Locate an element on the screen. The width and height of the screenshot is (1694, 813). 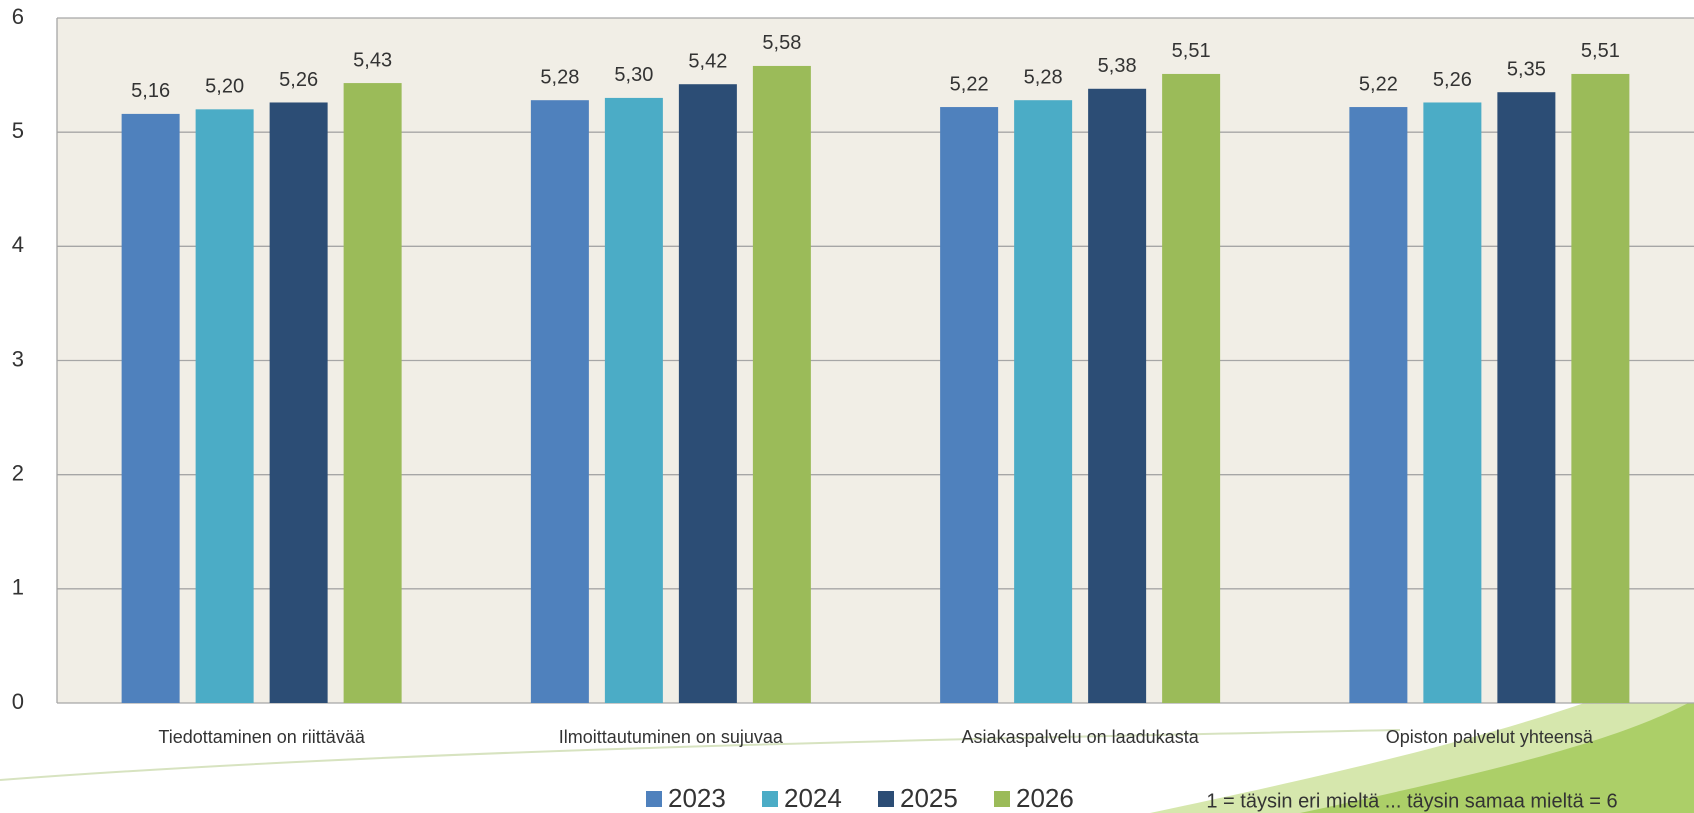
y-tick-label: 2 is located at coordinates (18, 472).